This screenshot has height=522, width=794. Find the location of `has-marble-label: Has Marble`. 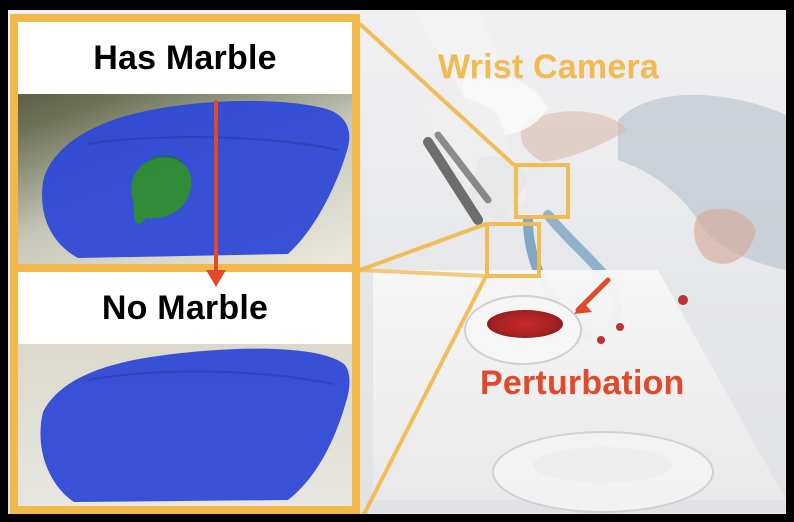

has-marble-label: Has Marble is located at coordinates (185, 58).